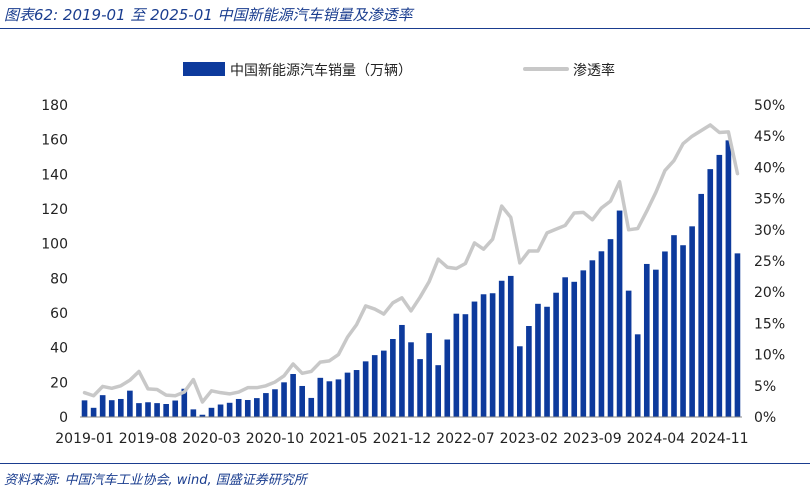  Describe the element at coordinates (54, 106) in the screenshot. I see `y-left-tick-label: 180` at that location.